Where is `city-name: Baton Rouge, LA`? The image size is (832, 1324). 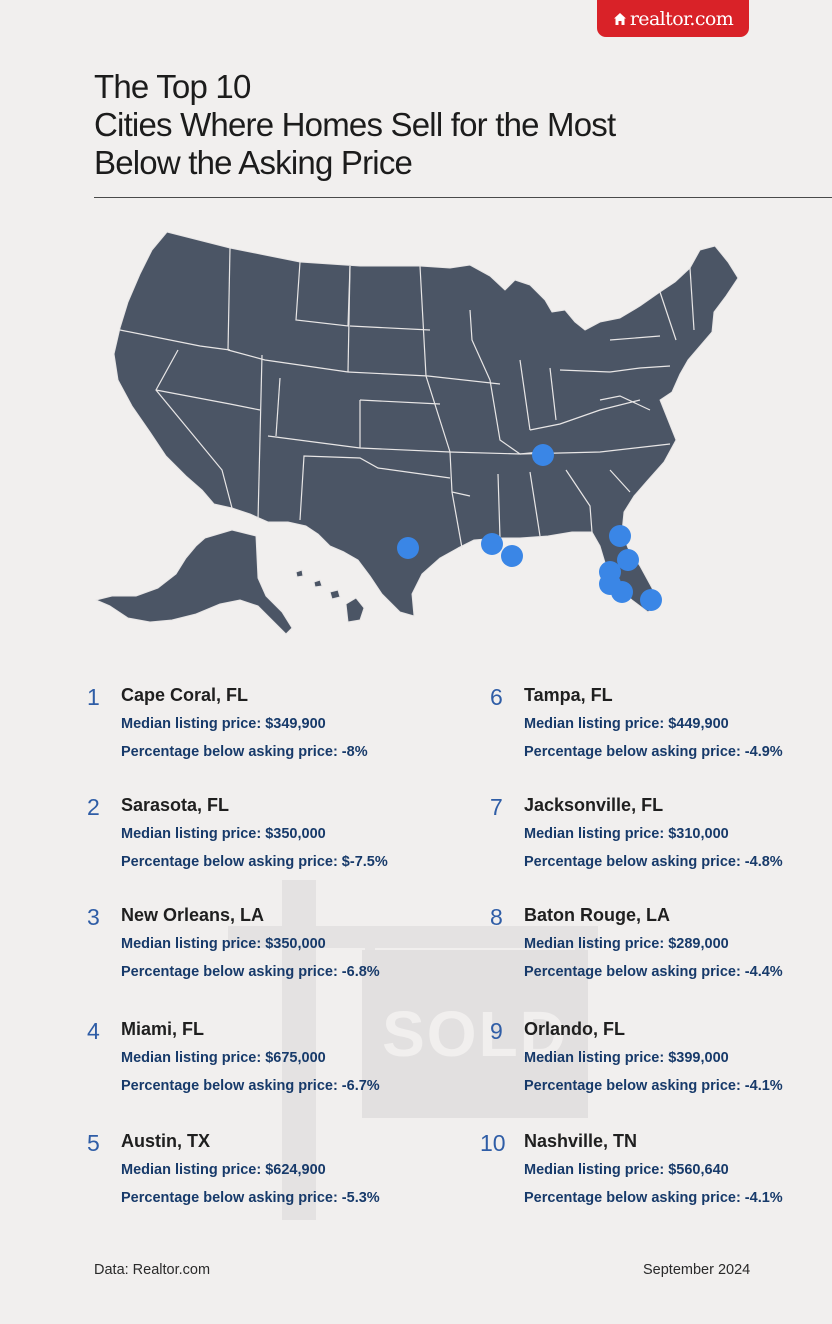
city-name: Baton Rouge, LA is located at coordinates (597, 915).